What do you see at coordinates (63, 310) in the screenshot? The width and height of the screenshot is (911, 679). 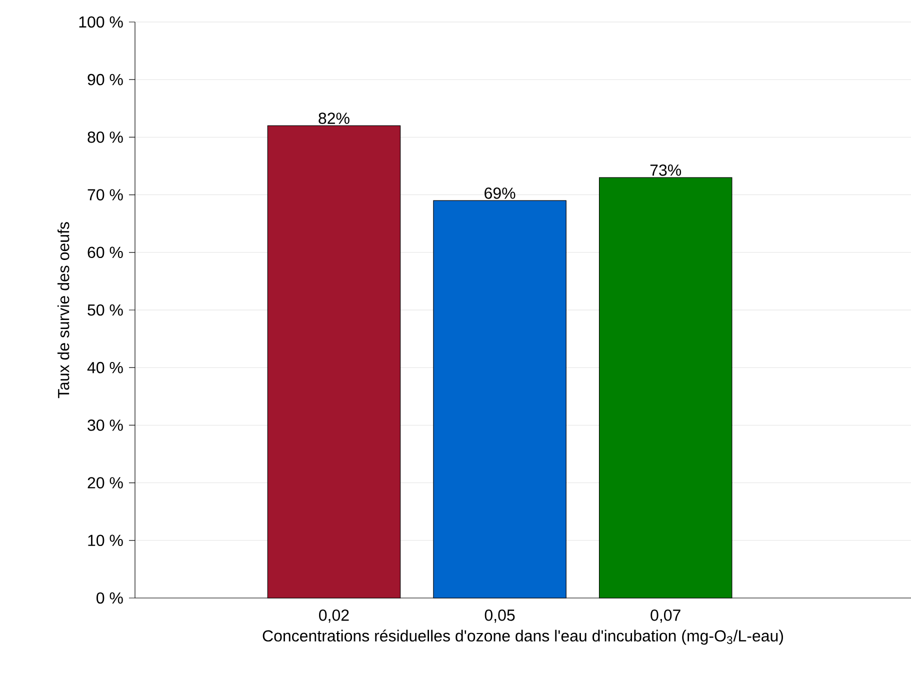 I see `y-axis-title: Taux de survie des oeufs` at bounding box center [63, 310].